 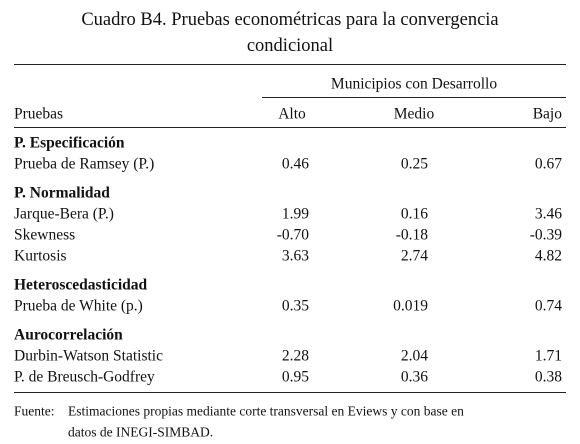 I want to click on cell-value: 1.99, so click(x=295, y=214).